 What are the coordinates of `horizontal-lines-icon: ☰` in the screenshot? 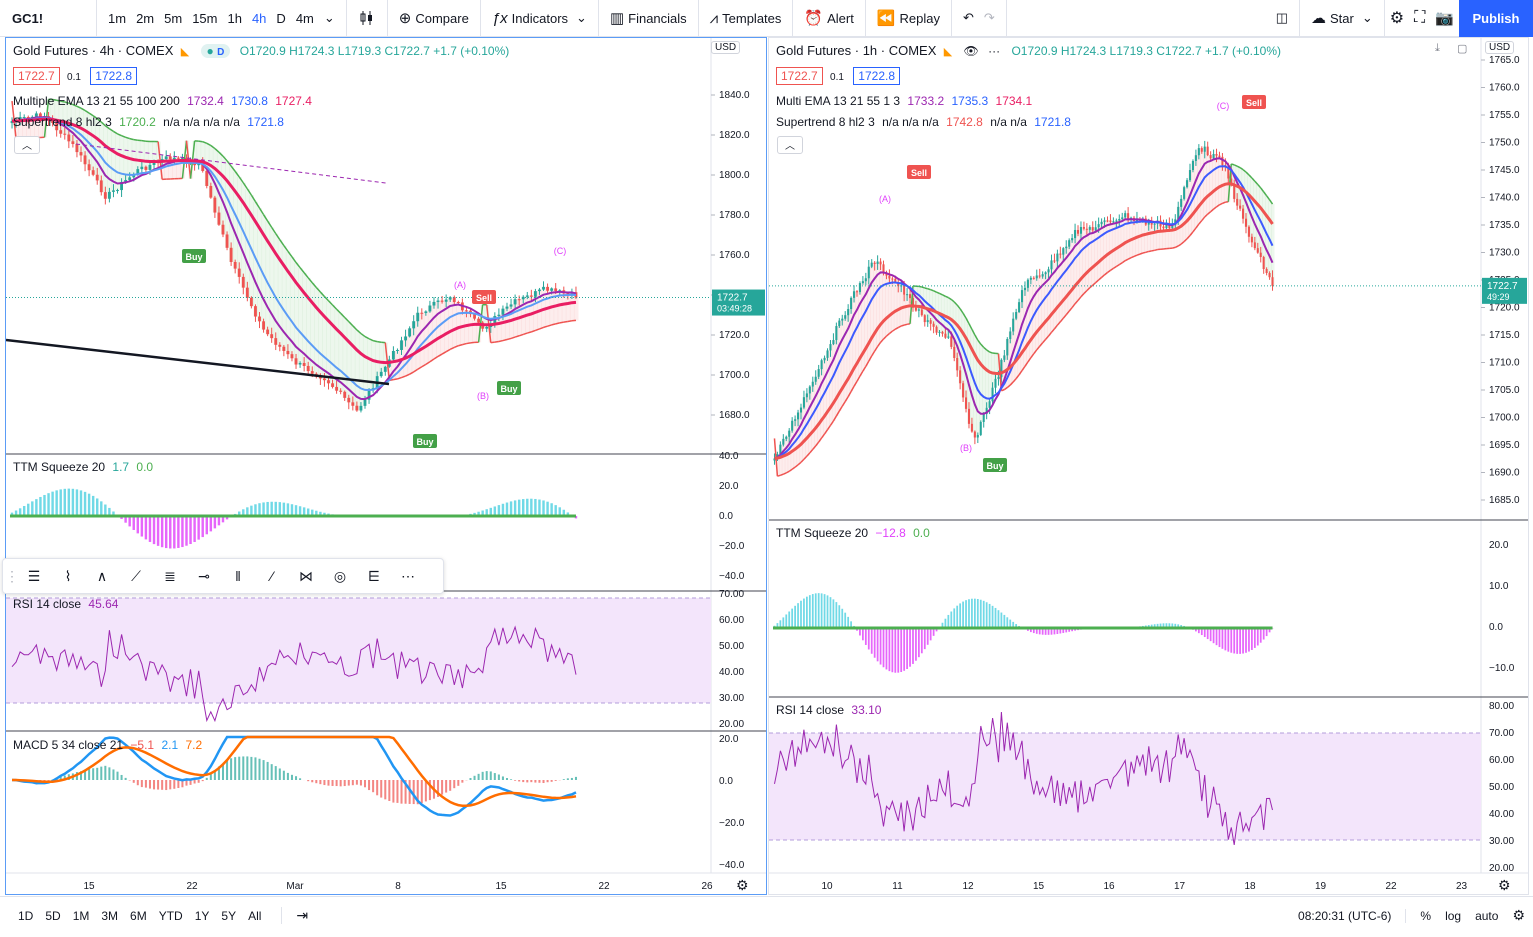 It's located at (34, 575).